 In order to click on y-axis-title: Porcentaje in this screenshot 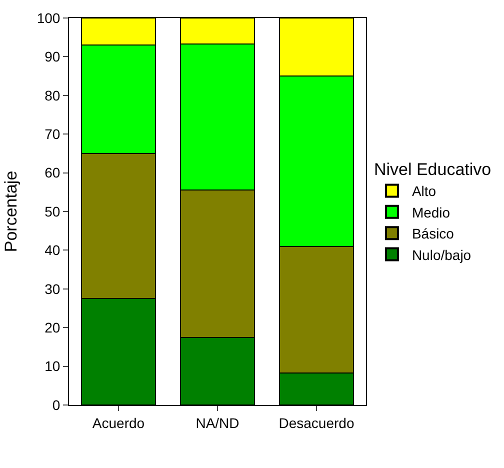, I will do `click(10, 211)`.